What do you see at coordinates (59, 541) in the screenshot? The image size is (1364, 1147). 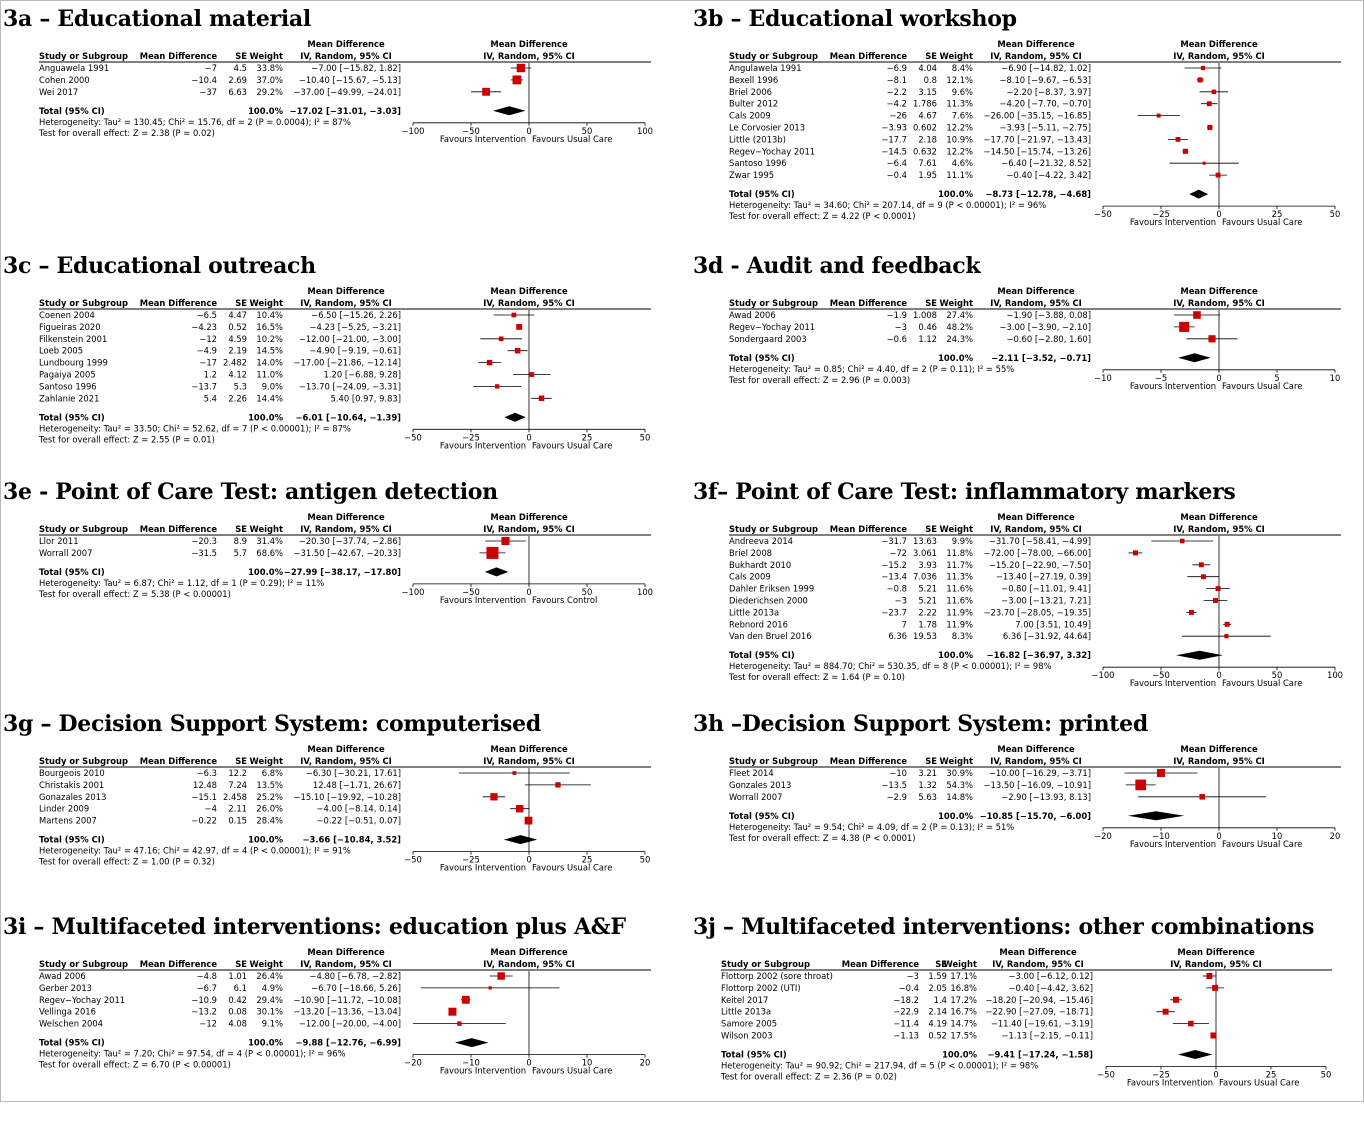 I see `study-name: Llor 2011` at bounding box center [59, 541].